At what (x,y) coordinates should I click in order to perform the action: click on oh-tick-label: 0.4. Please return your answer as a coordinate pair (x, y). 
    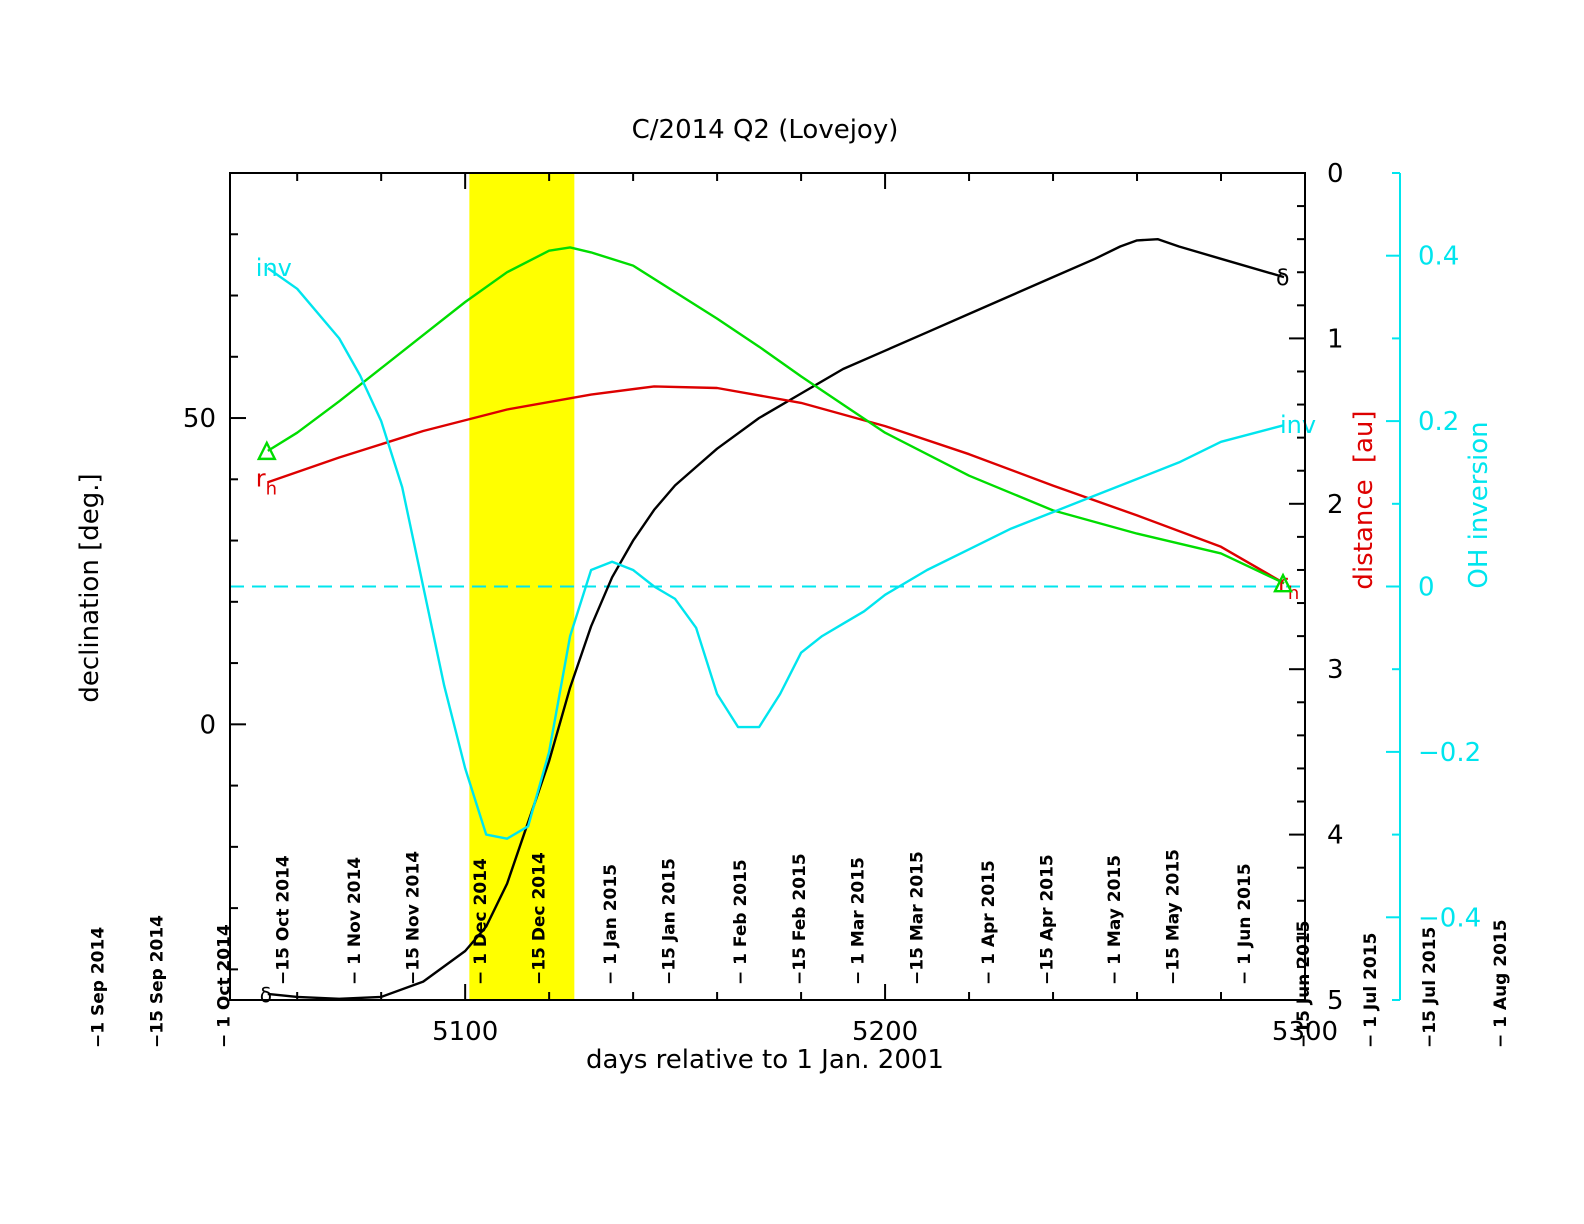
    Looking at the image, I should click on (1438, 257).